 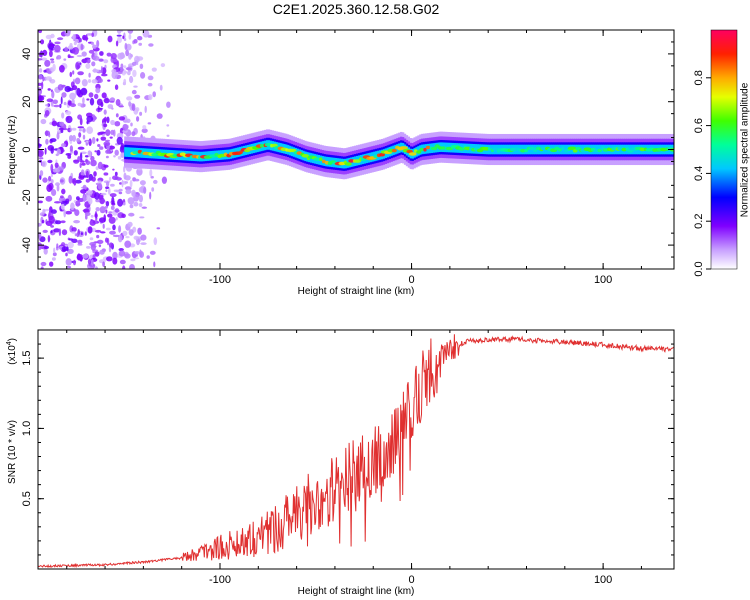 What do you see at coordinates (699, 77) in the screenshot?
I see `colorbar-tick-label: 0.8` at bounding box center [699, 77].